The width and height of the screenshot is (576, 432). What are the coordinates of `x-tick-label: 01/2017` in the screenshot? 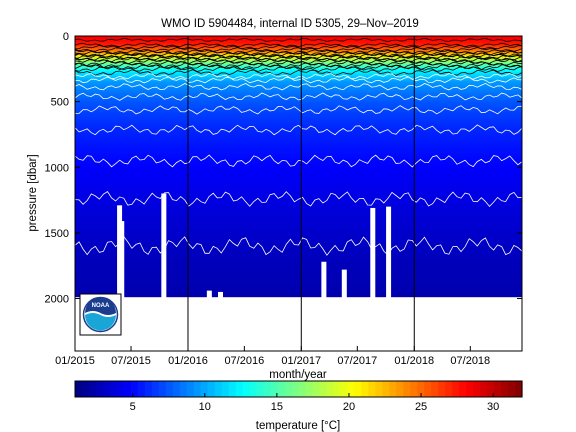 It's located at (301, 361).